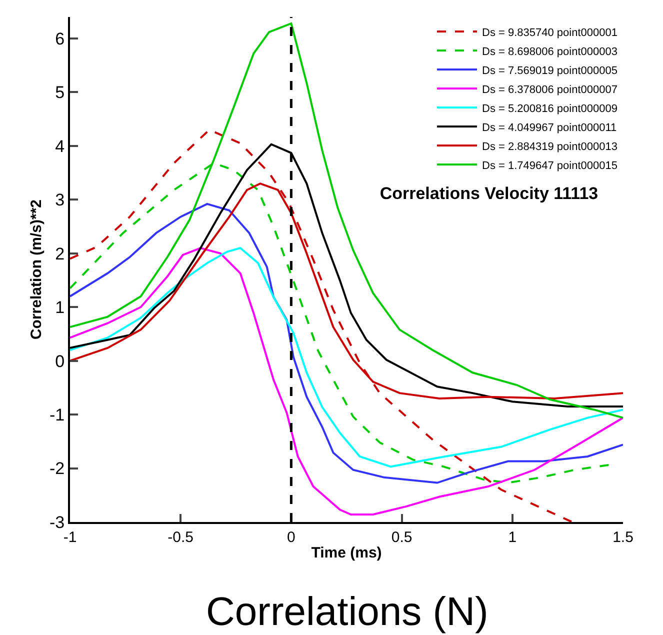 The width and height of the screenshot is (663, 635). What do you see at coordinates (60, 254) in the screenshot?
I see `y-tick-label: 2` at bounding box center [60, 254].